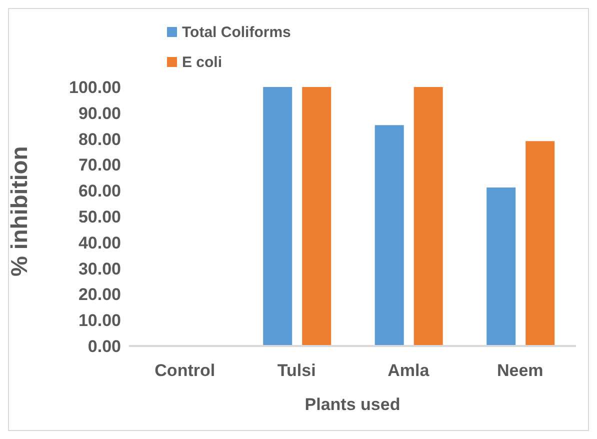 This screenshot has height=439, width=597. Describe the element at coordinates (99, 320) in the screenshot. I see `y-tick-label: 10.00` at that location.